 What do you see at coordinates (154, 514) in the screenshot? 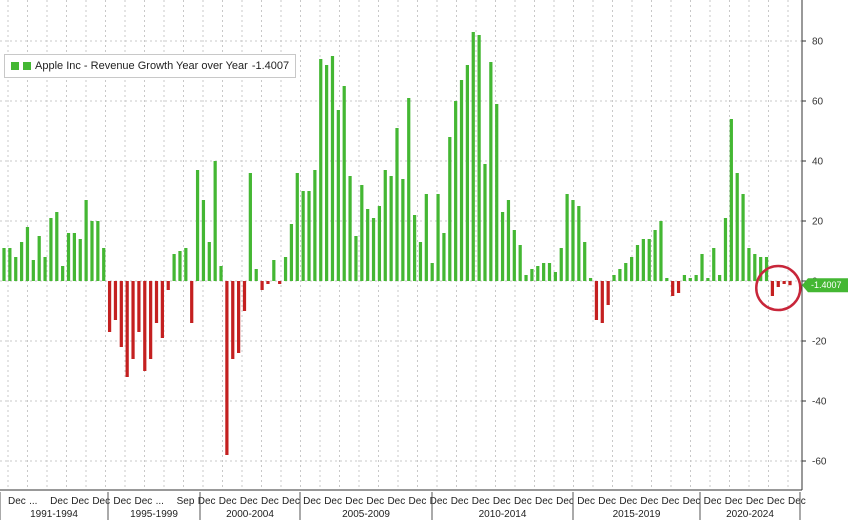
I see `x-period-label: 1995-1999` at bounding box center [154, 514].